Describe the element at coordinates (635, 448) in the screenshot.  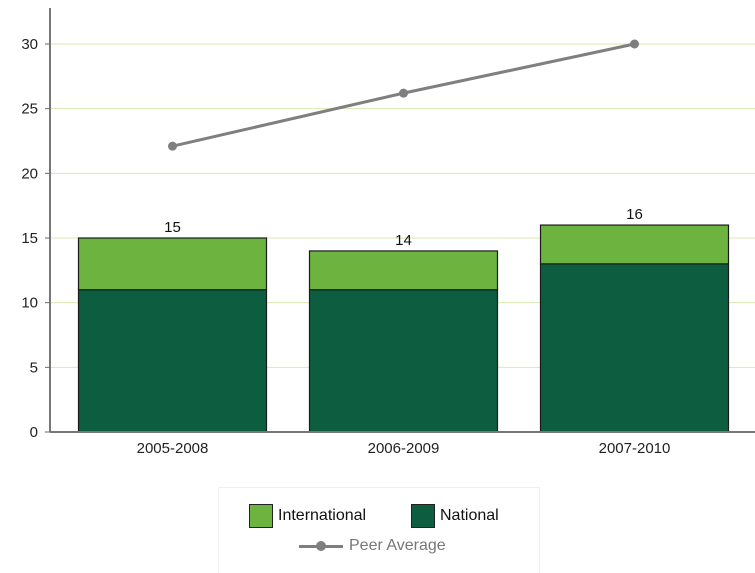
I see `x-tick-label: 2007-2010` at that location.